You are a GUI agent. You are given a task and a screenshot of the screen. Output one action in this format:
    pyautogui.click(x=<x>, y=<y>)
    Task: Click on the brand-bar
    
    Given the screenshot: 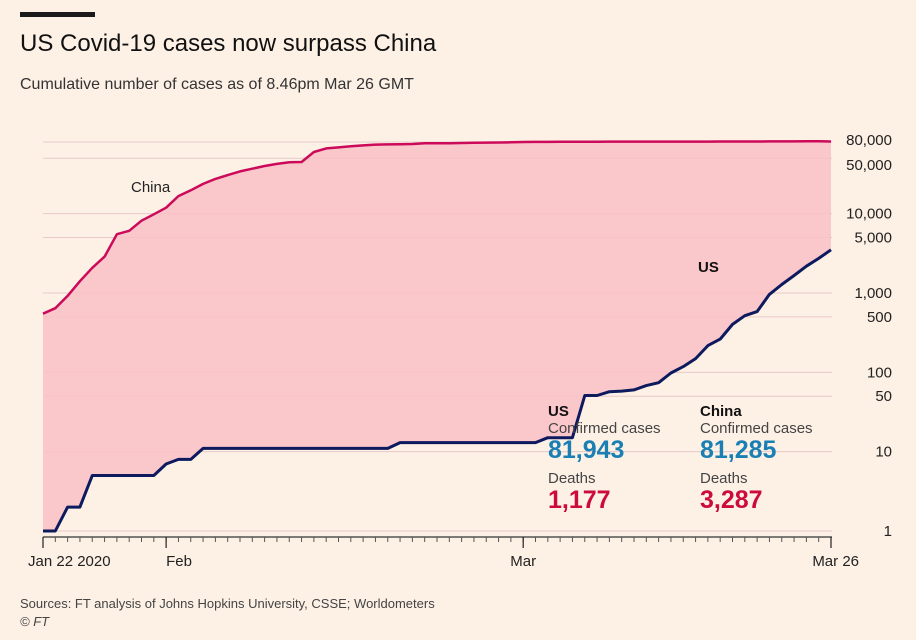 What is the action you would take?
    pyautogui.click(x=57, y=14)
    